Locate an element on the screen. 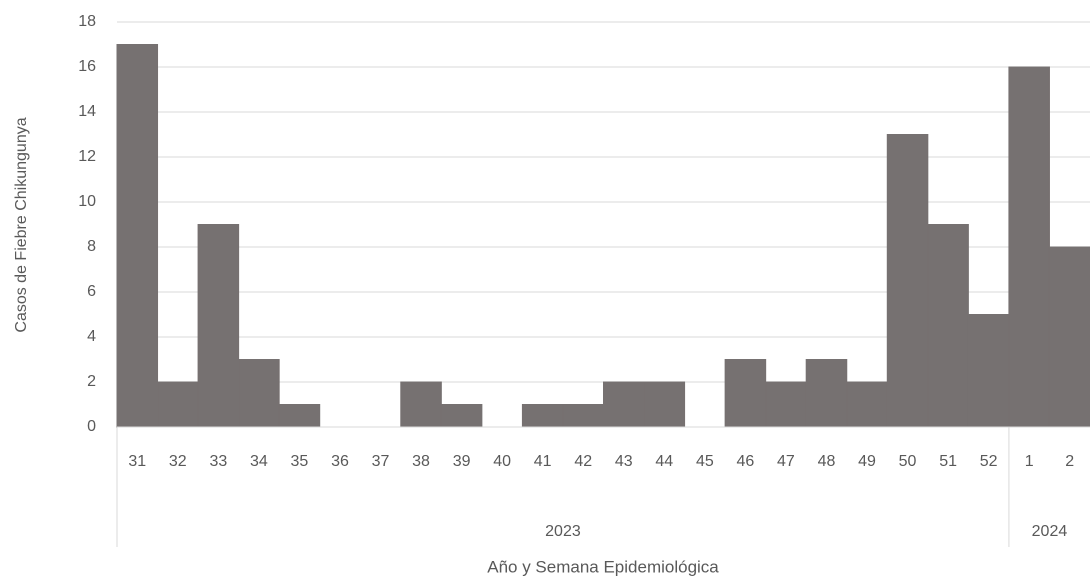 This screenshot has width=1090, height=581. x-tick-label: 42 is located at coordinates (583, 461).